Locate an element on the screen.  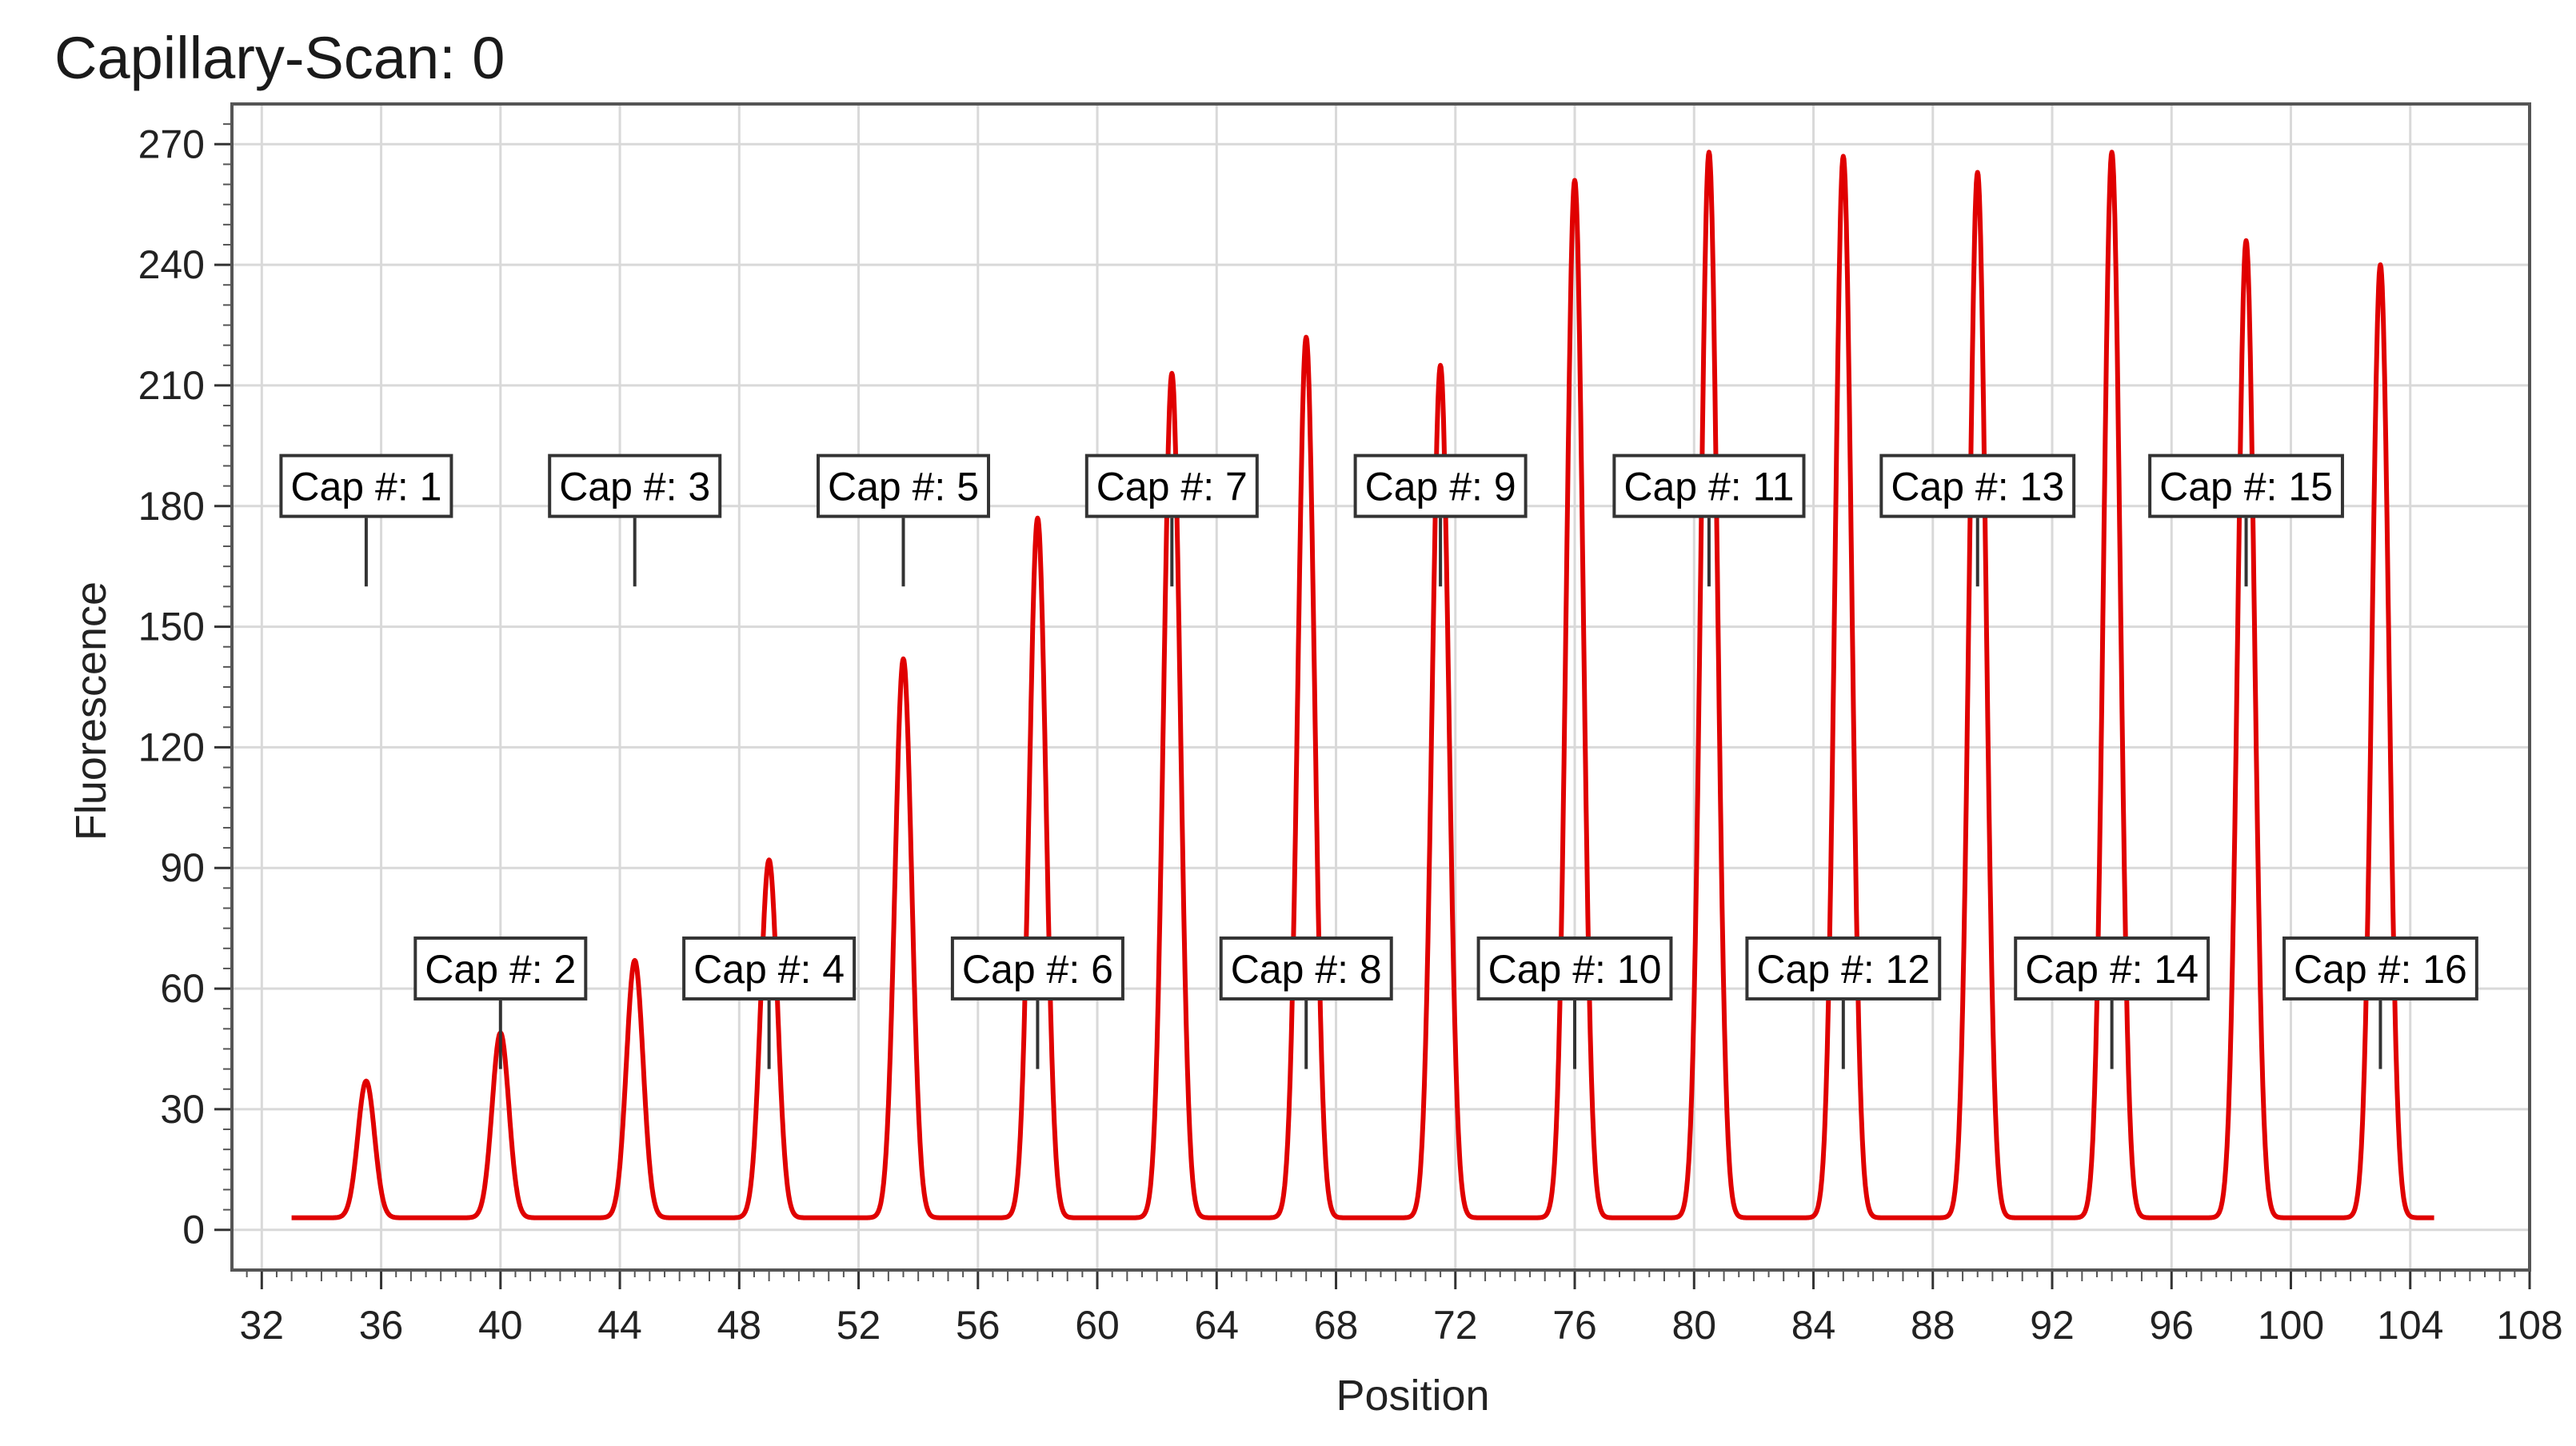
cap-label-text: Cap #: 10 is located at coordinates (1575, 969).